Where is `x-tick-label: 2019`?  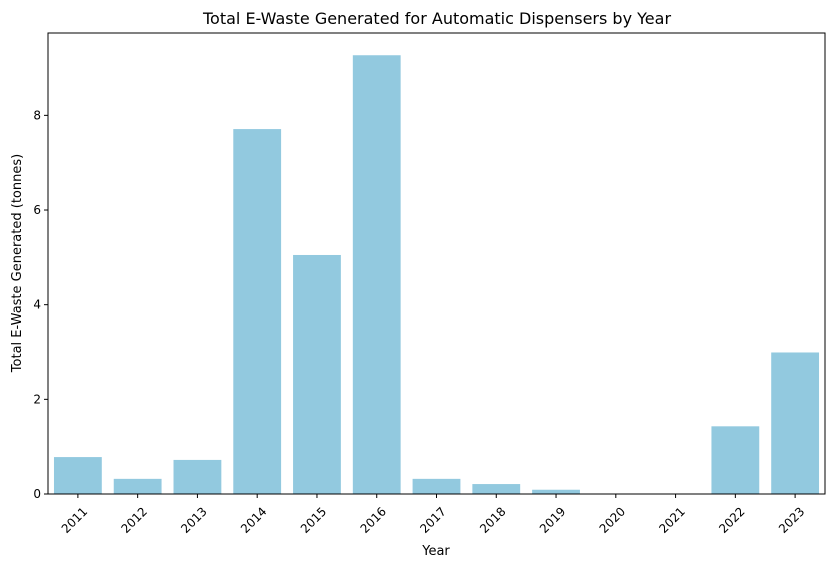
x-tick-label: 2019 is located at coordinates (552, 519).